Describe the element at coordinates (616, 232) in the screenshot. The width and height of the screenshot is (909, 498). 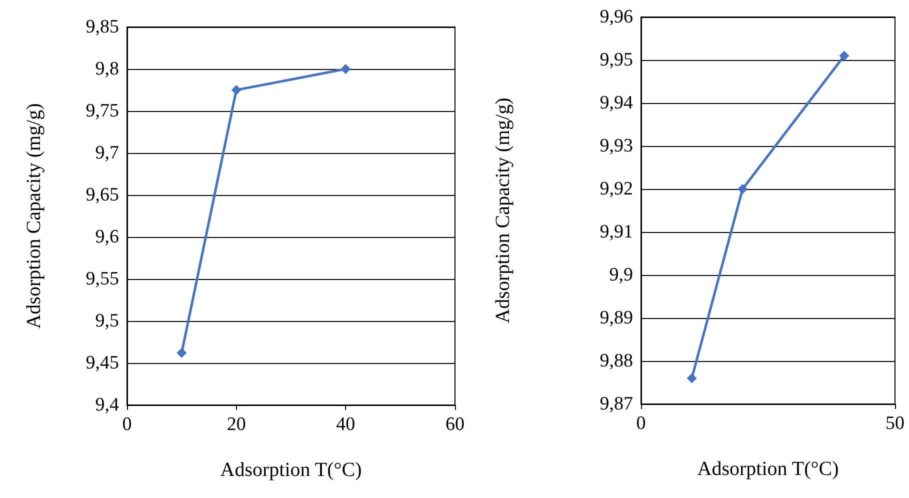
I see `y-tick-label: 9,91` at that location.